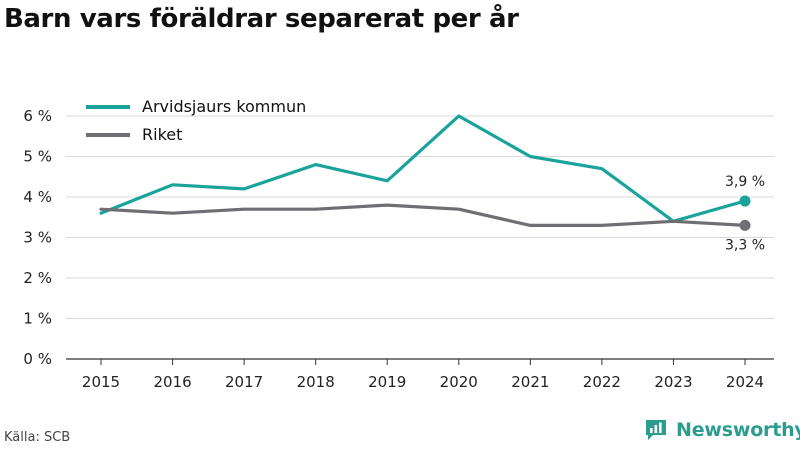 The height and width of the screenshot is (450, 800). What do you see at coordinates (423, 215) in the screenshot?
I see `series-line` at bounding box center [423, 215].